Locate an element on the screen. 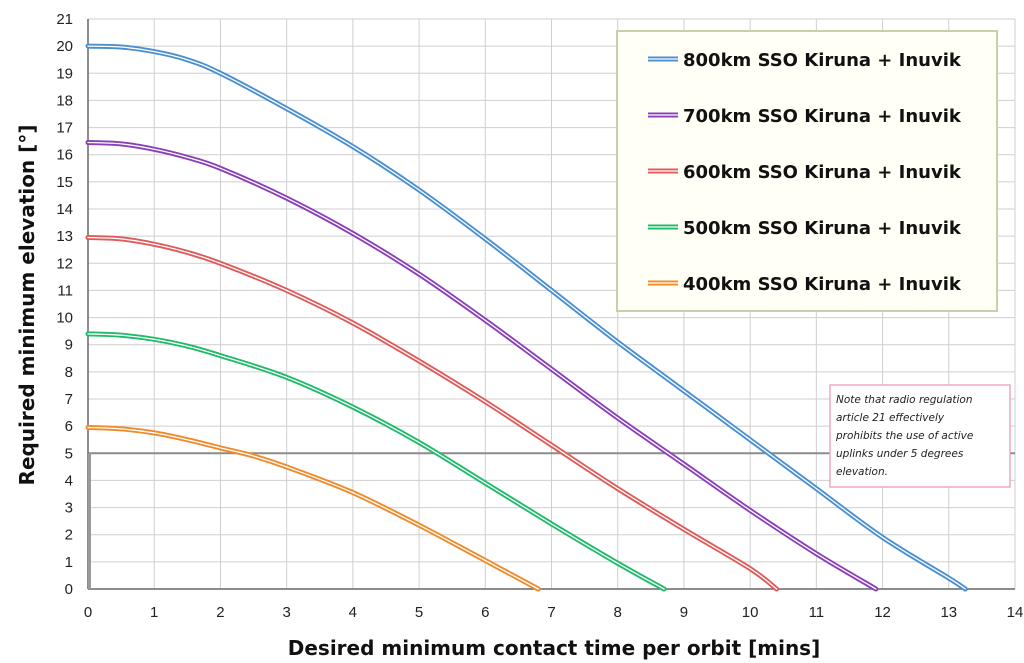 Image resolution: width=1024 pixels, height=663 pixels. x-tick-label: 11 is located at coordinates (817, 612).